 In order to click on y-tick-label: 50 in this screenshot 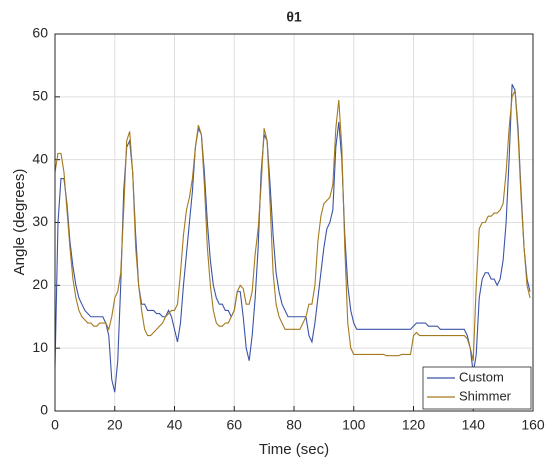, I will do `click(40, 96)`.